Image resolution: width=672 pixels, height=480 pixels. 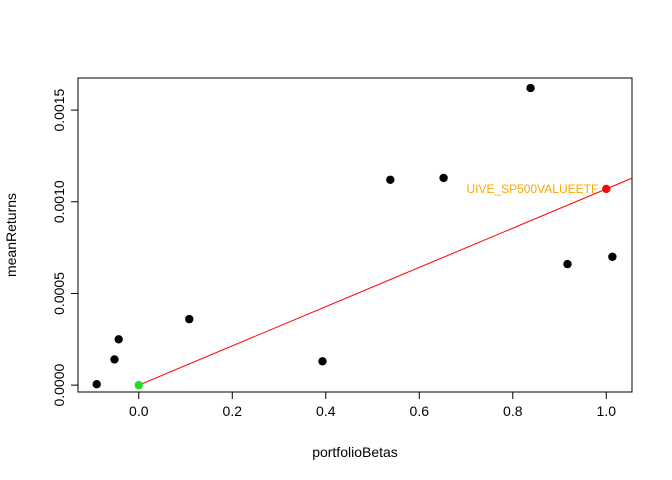 What do you see at coordinates (513, 411) in the screenshot?
I see `x-tick-label: 0.8` at bounding box center [513, 411].